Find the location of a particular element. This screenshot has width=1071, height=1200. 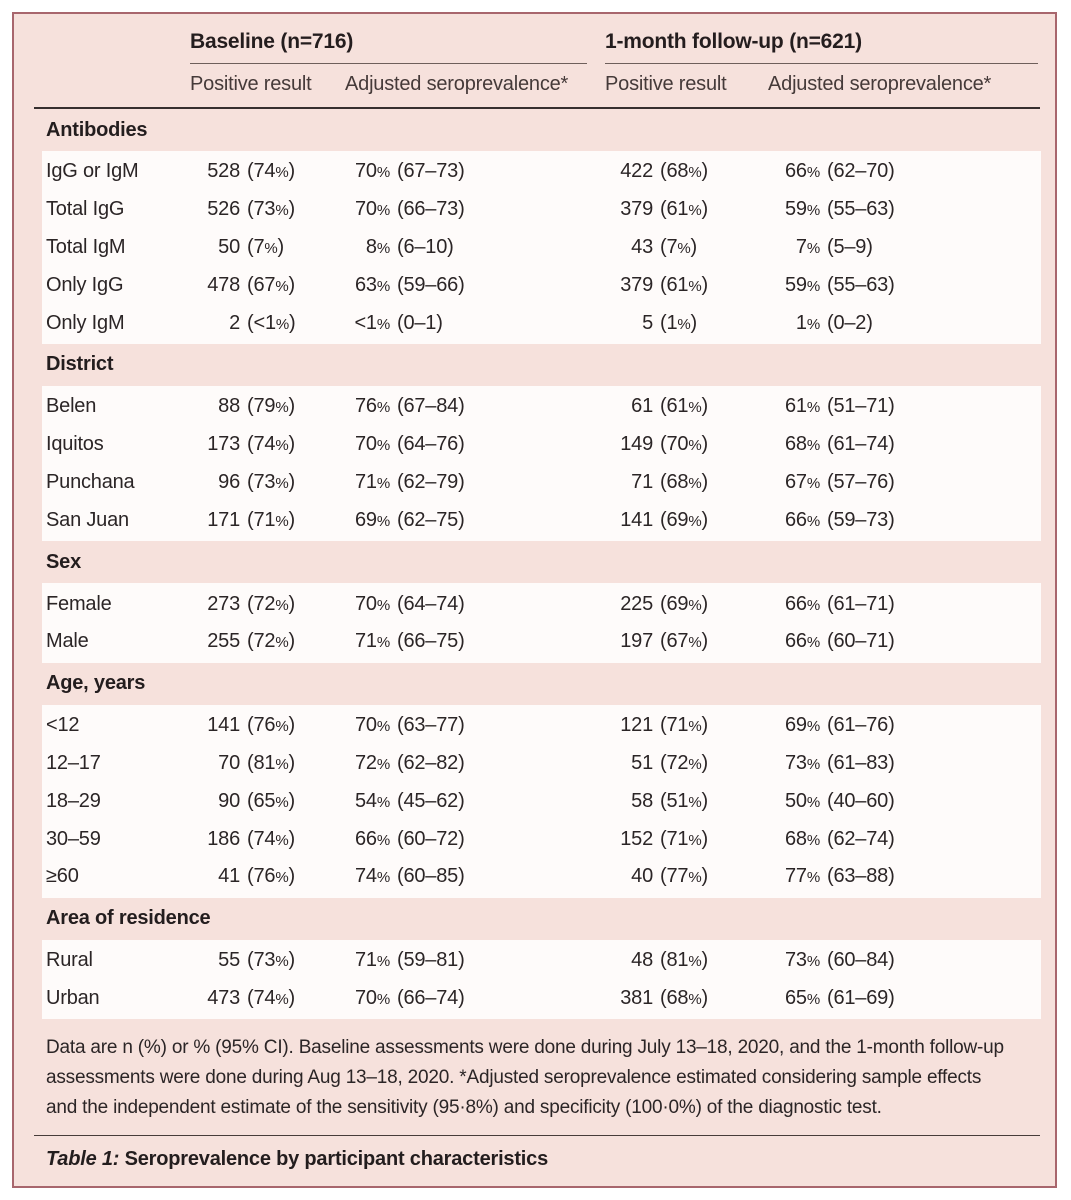

cell-adjusted-baseline: 71% (62–79) is located at coordinates (410, 481).